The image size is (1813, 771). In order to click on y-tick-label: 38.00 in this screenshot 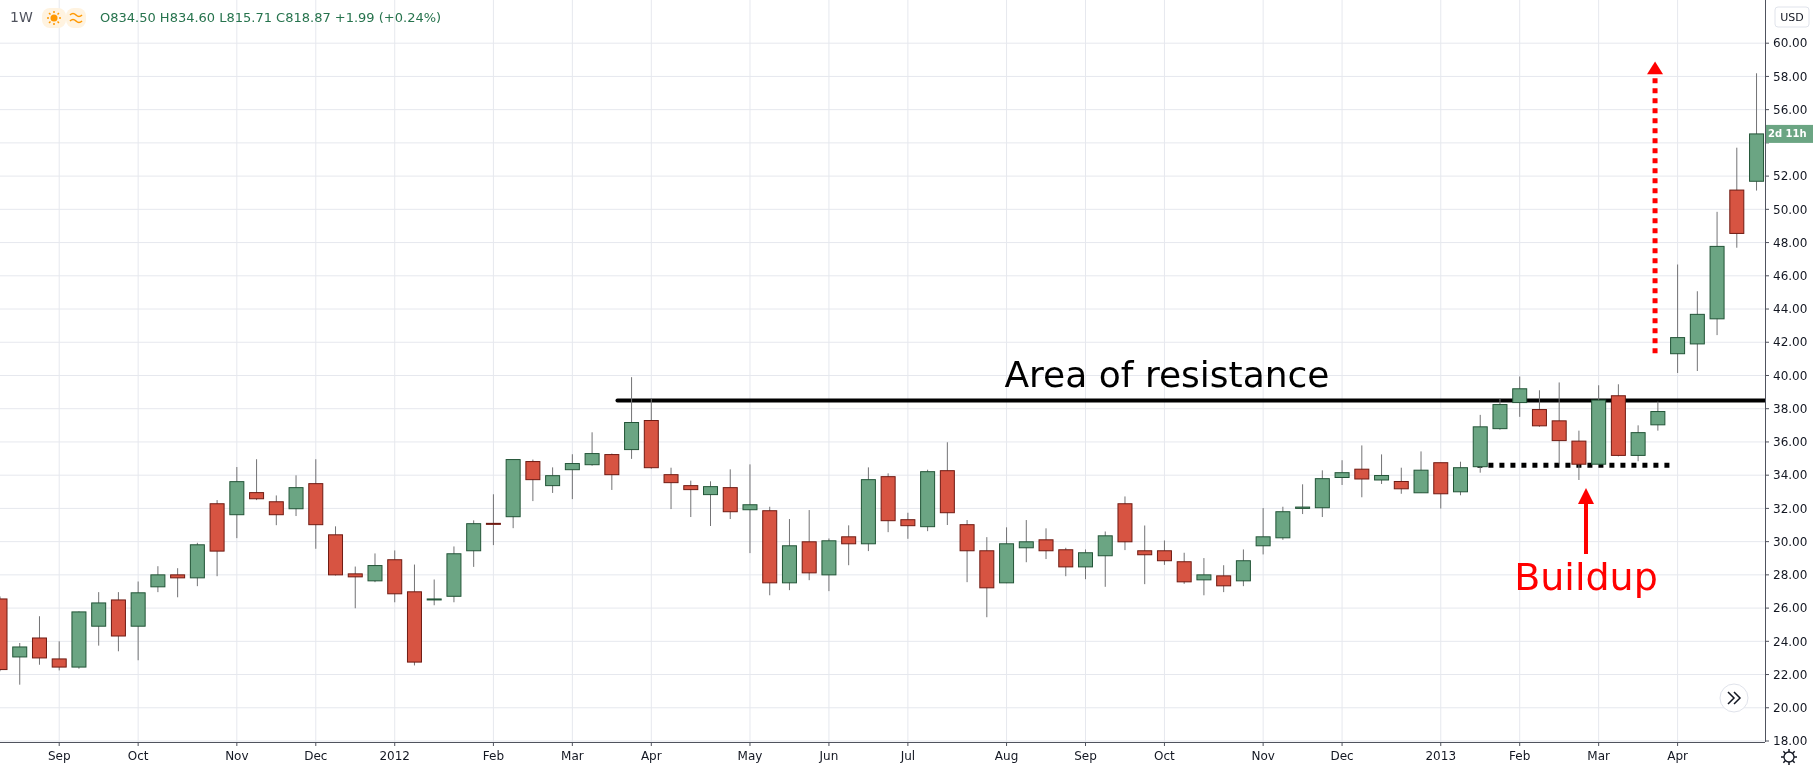, I will do `click(1790, 408)`.